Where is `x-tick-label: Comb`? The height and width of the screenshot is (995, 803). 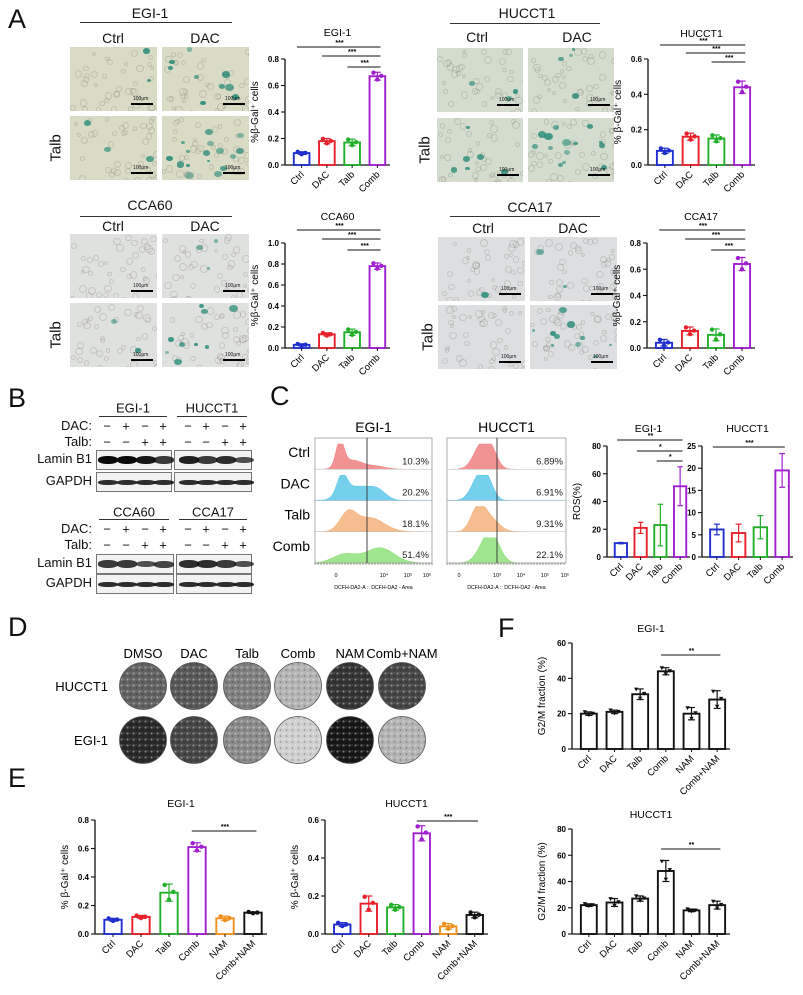
x-tick-label: Comb is located at coordinates (673, 574).